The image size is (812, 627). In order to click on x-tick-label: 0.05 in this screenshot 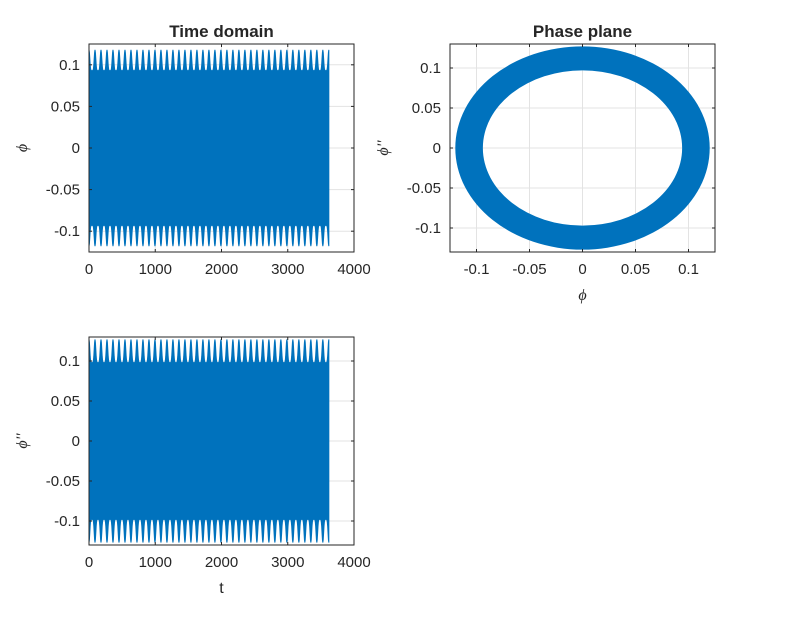, I will do `click(635, 269)`.